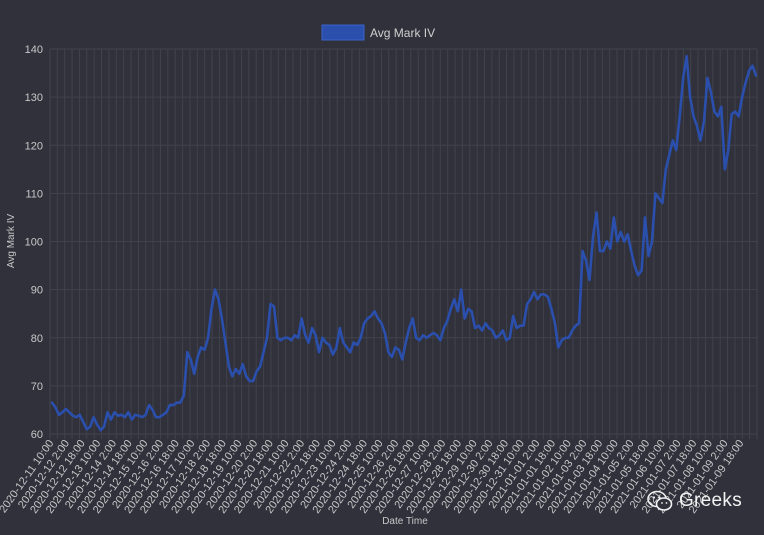  Describe the element at coordinates (34, 98) in the screenshot. I see `y-tick-label: 130` at that location.